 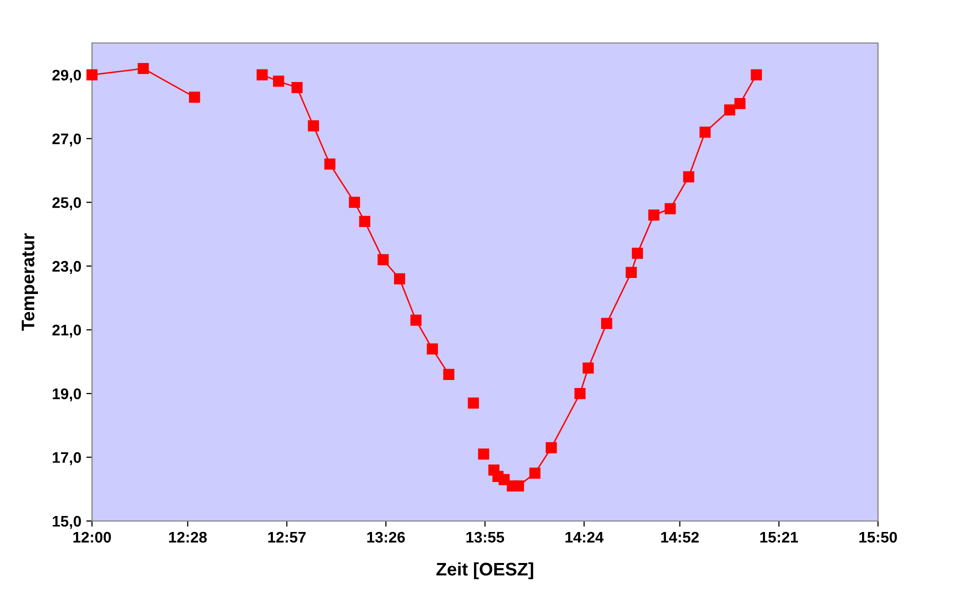 I want to click on y-tick-label: 25,0, so click(x=66, y=203).